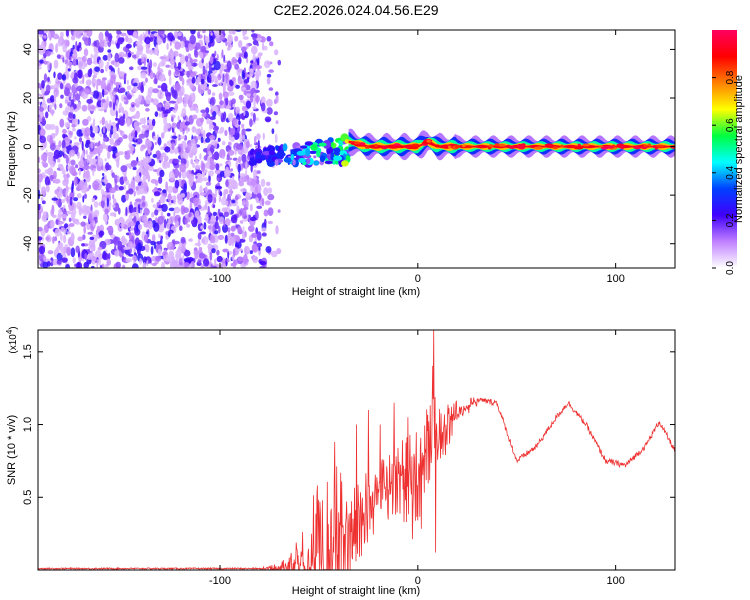  I want to click on colorbar-ticks: 0.0 0.2 0.4 0.6 0.8, so click(724, 172).